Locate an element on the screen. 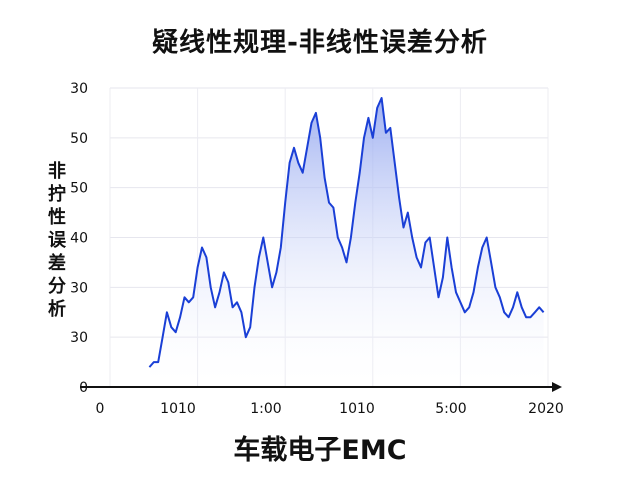  y-tick-label: 40 is located at coordinates (79, 239).